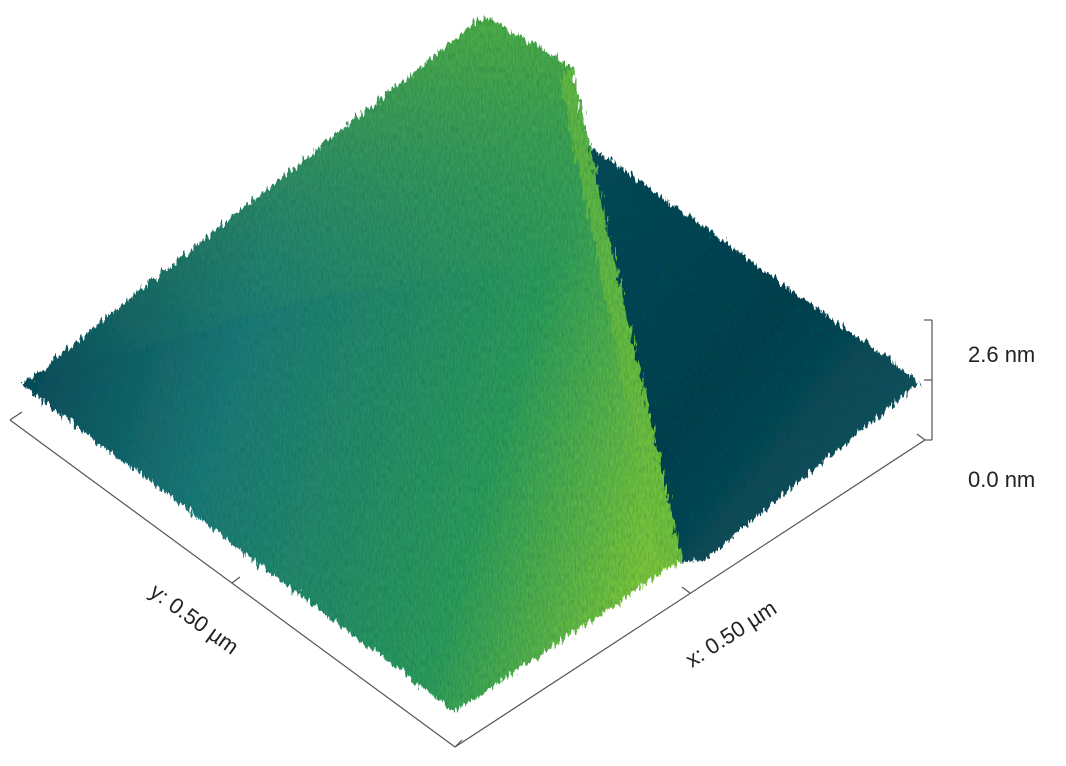  What do you see at coordinates (1001, 354) in the screenshot?
I see `z-top-label: 2.6 nm` at bounding box center [1001, 354].